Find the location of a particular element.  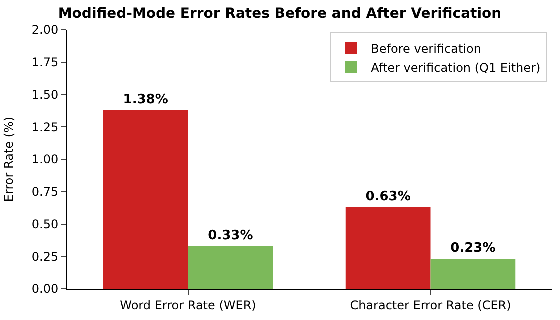

x-tick-label: Word Error Rate (WER) is located at coordinates (188, 305).